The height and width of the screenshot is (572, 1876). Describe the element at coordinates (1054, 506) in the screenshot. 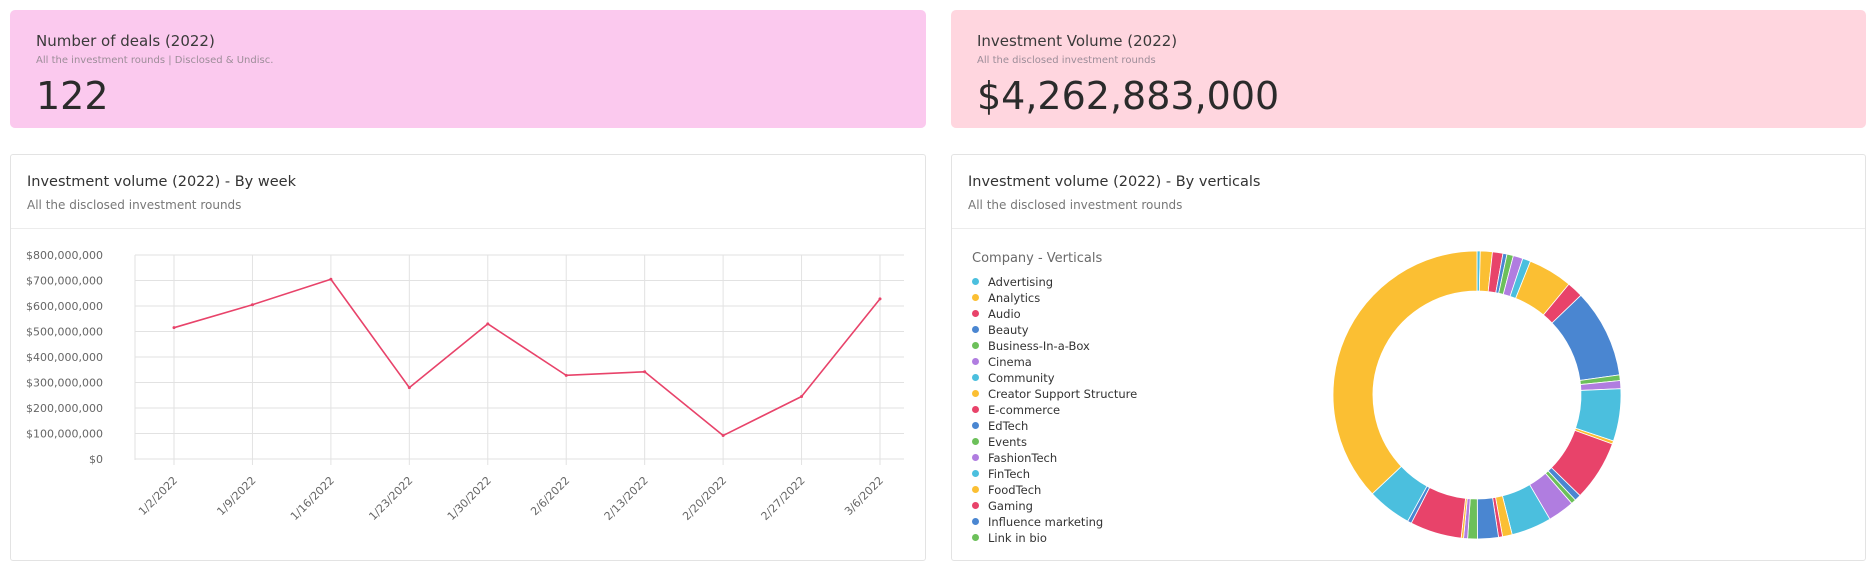

I see `legend-item: Gaming` at that location.